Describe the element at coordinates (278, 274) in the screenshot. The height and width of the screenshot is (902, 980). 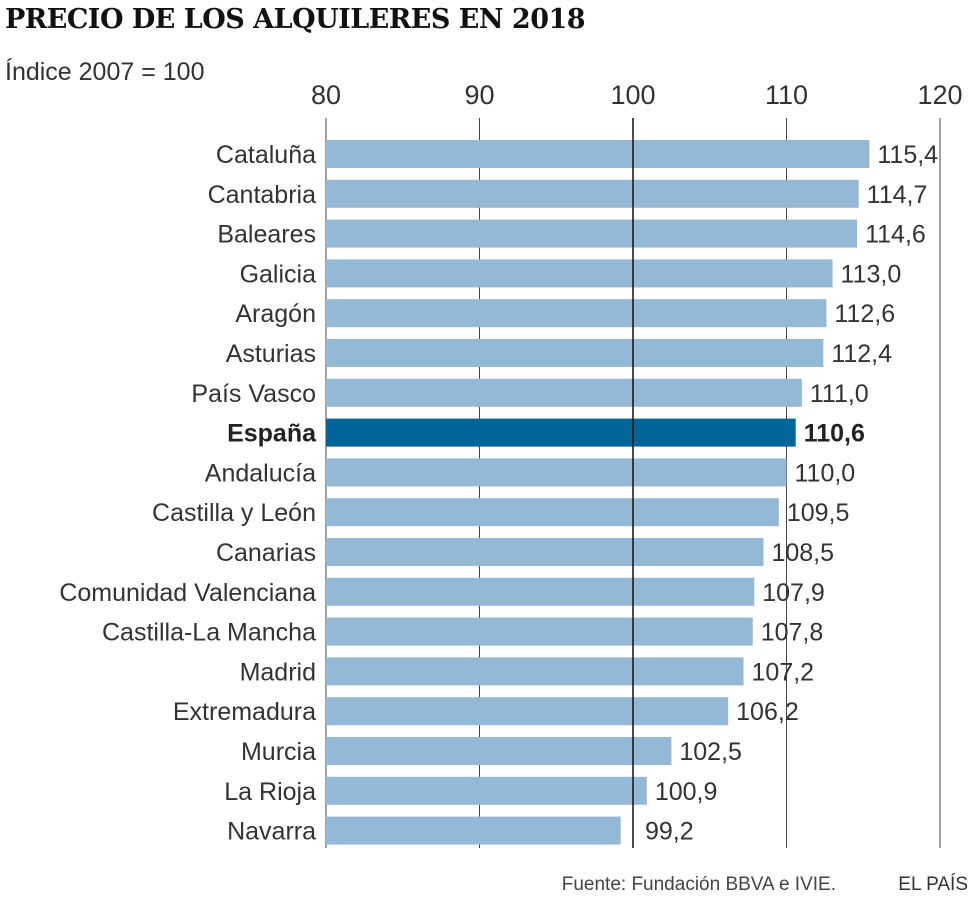
I see `category-label: Galicia` at that location.